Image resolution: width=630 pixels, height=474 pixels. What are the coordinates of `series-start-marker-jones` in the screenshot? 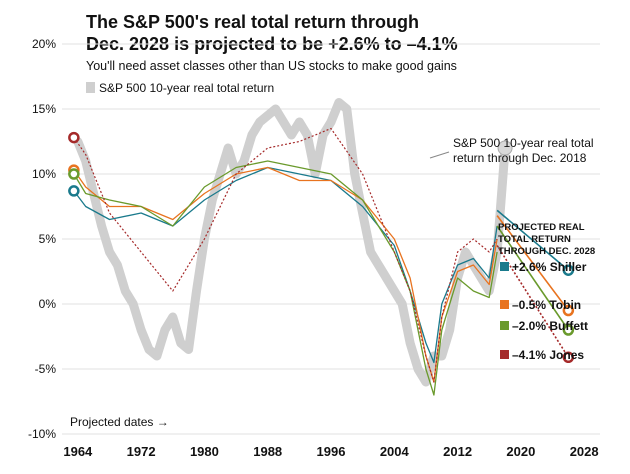 It's located at (74, 137).